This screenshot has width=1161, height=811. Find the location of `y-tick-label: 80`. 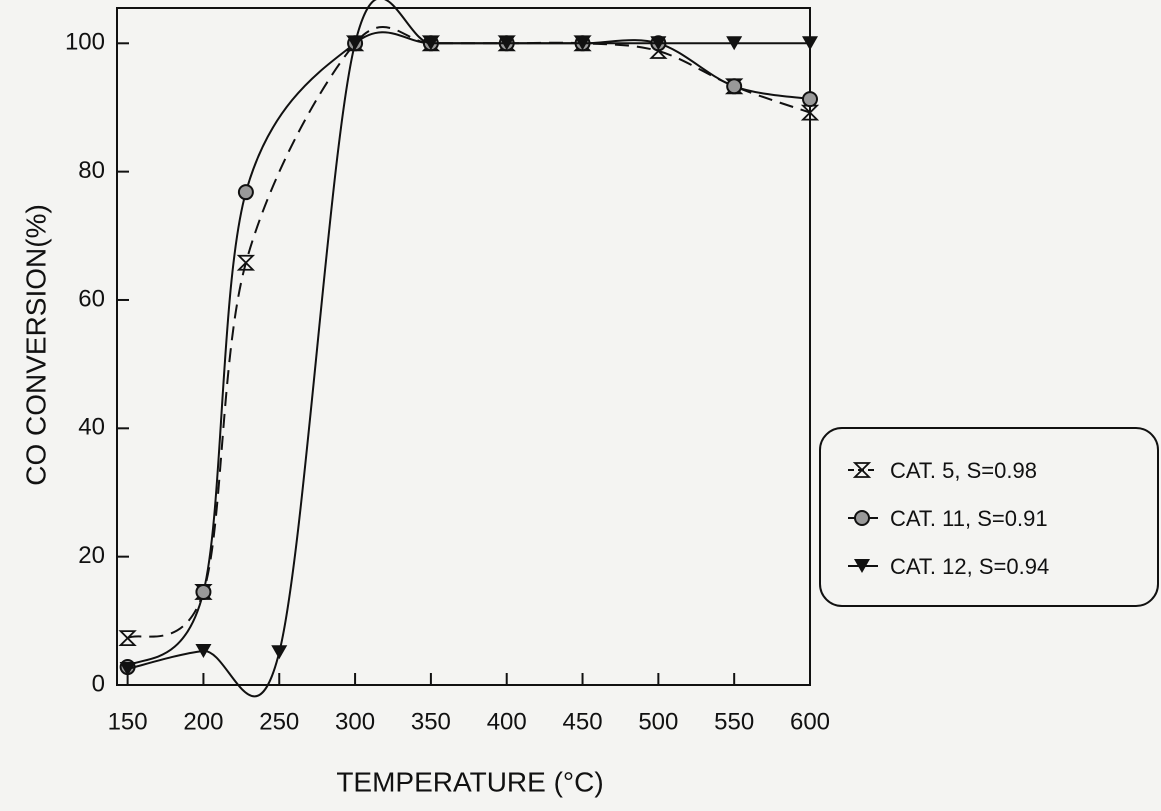

y-tick-label: 80 is located at coordinates (91, 170).